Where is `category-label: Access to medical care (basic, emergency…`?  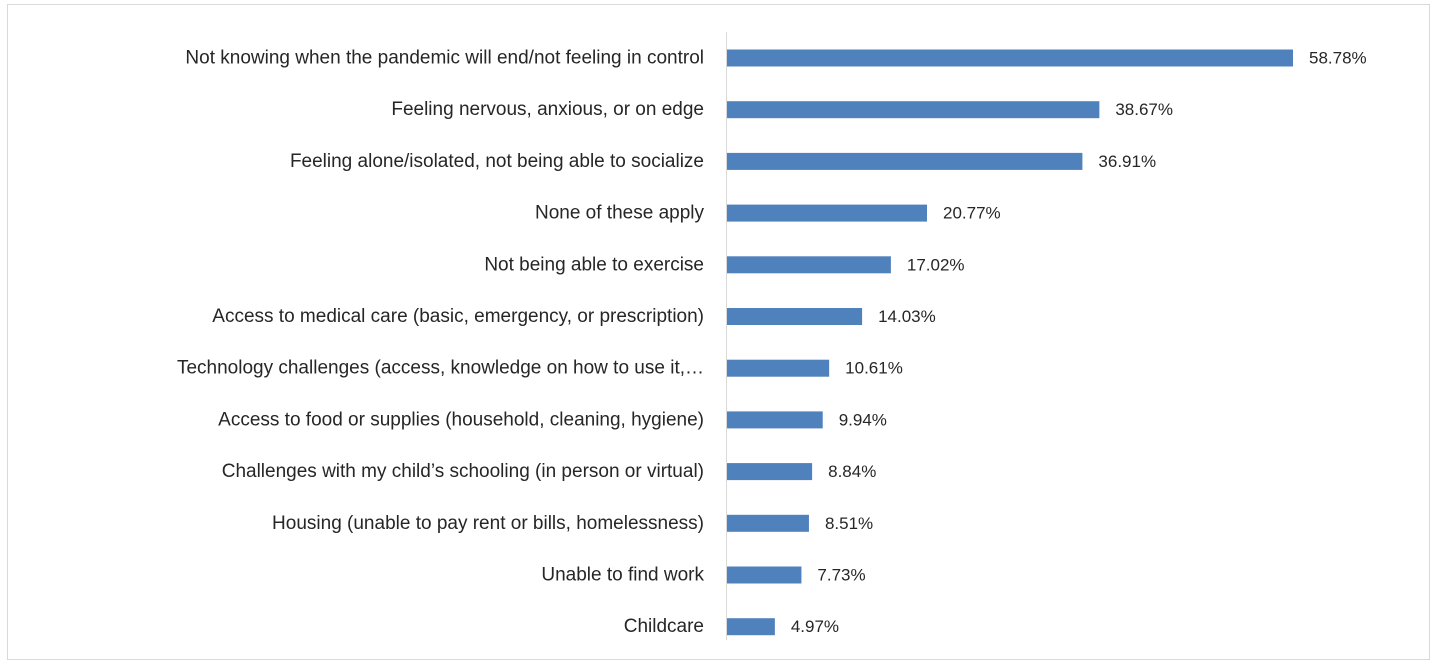
category-label: Access to medical care (basic, emergency… is located at coordinates (458, 316).